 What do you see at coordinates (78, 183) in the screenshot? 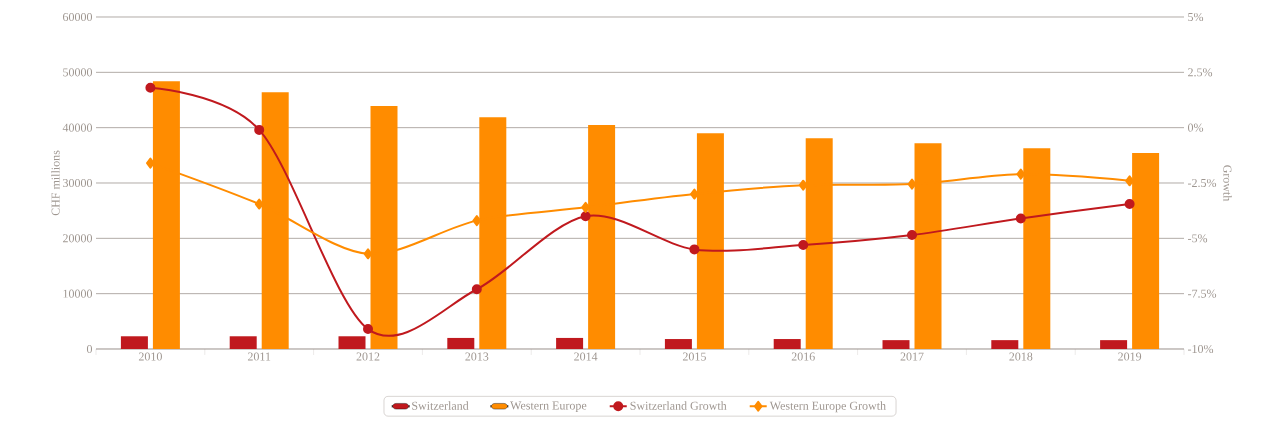
I see `y-tick-label: 30000` at bounding box center [78, 183].